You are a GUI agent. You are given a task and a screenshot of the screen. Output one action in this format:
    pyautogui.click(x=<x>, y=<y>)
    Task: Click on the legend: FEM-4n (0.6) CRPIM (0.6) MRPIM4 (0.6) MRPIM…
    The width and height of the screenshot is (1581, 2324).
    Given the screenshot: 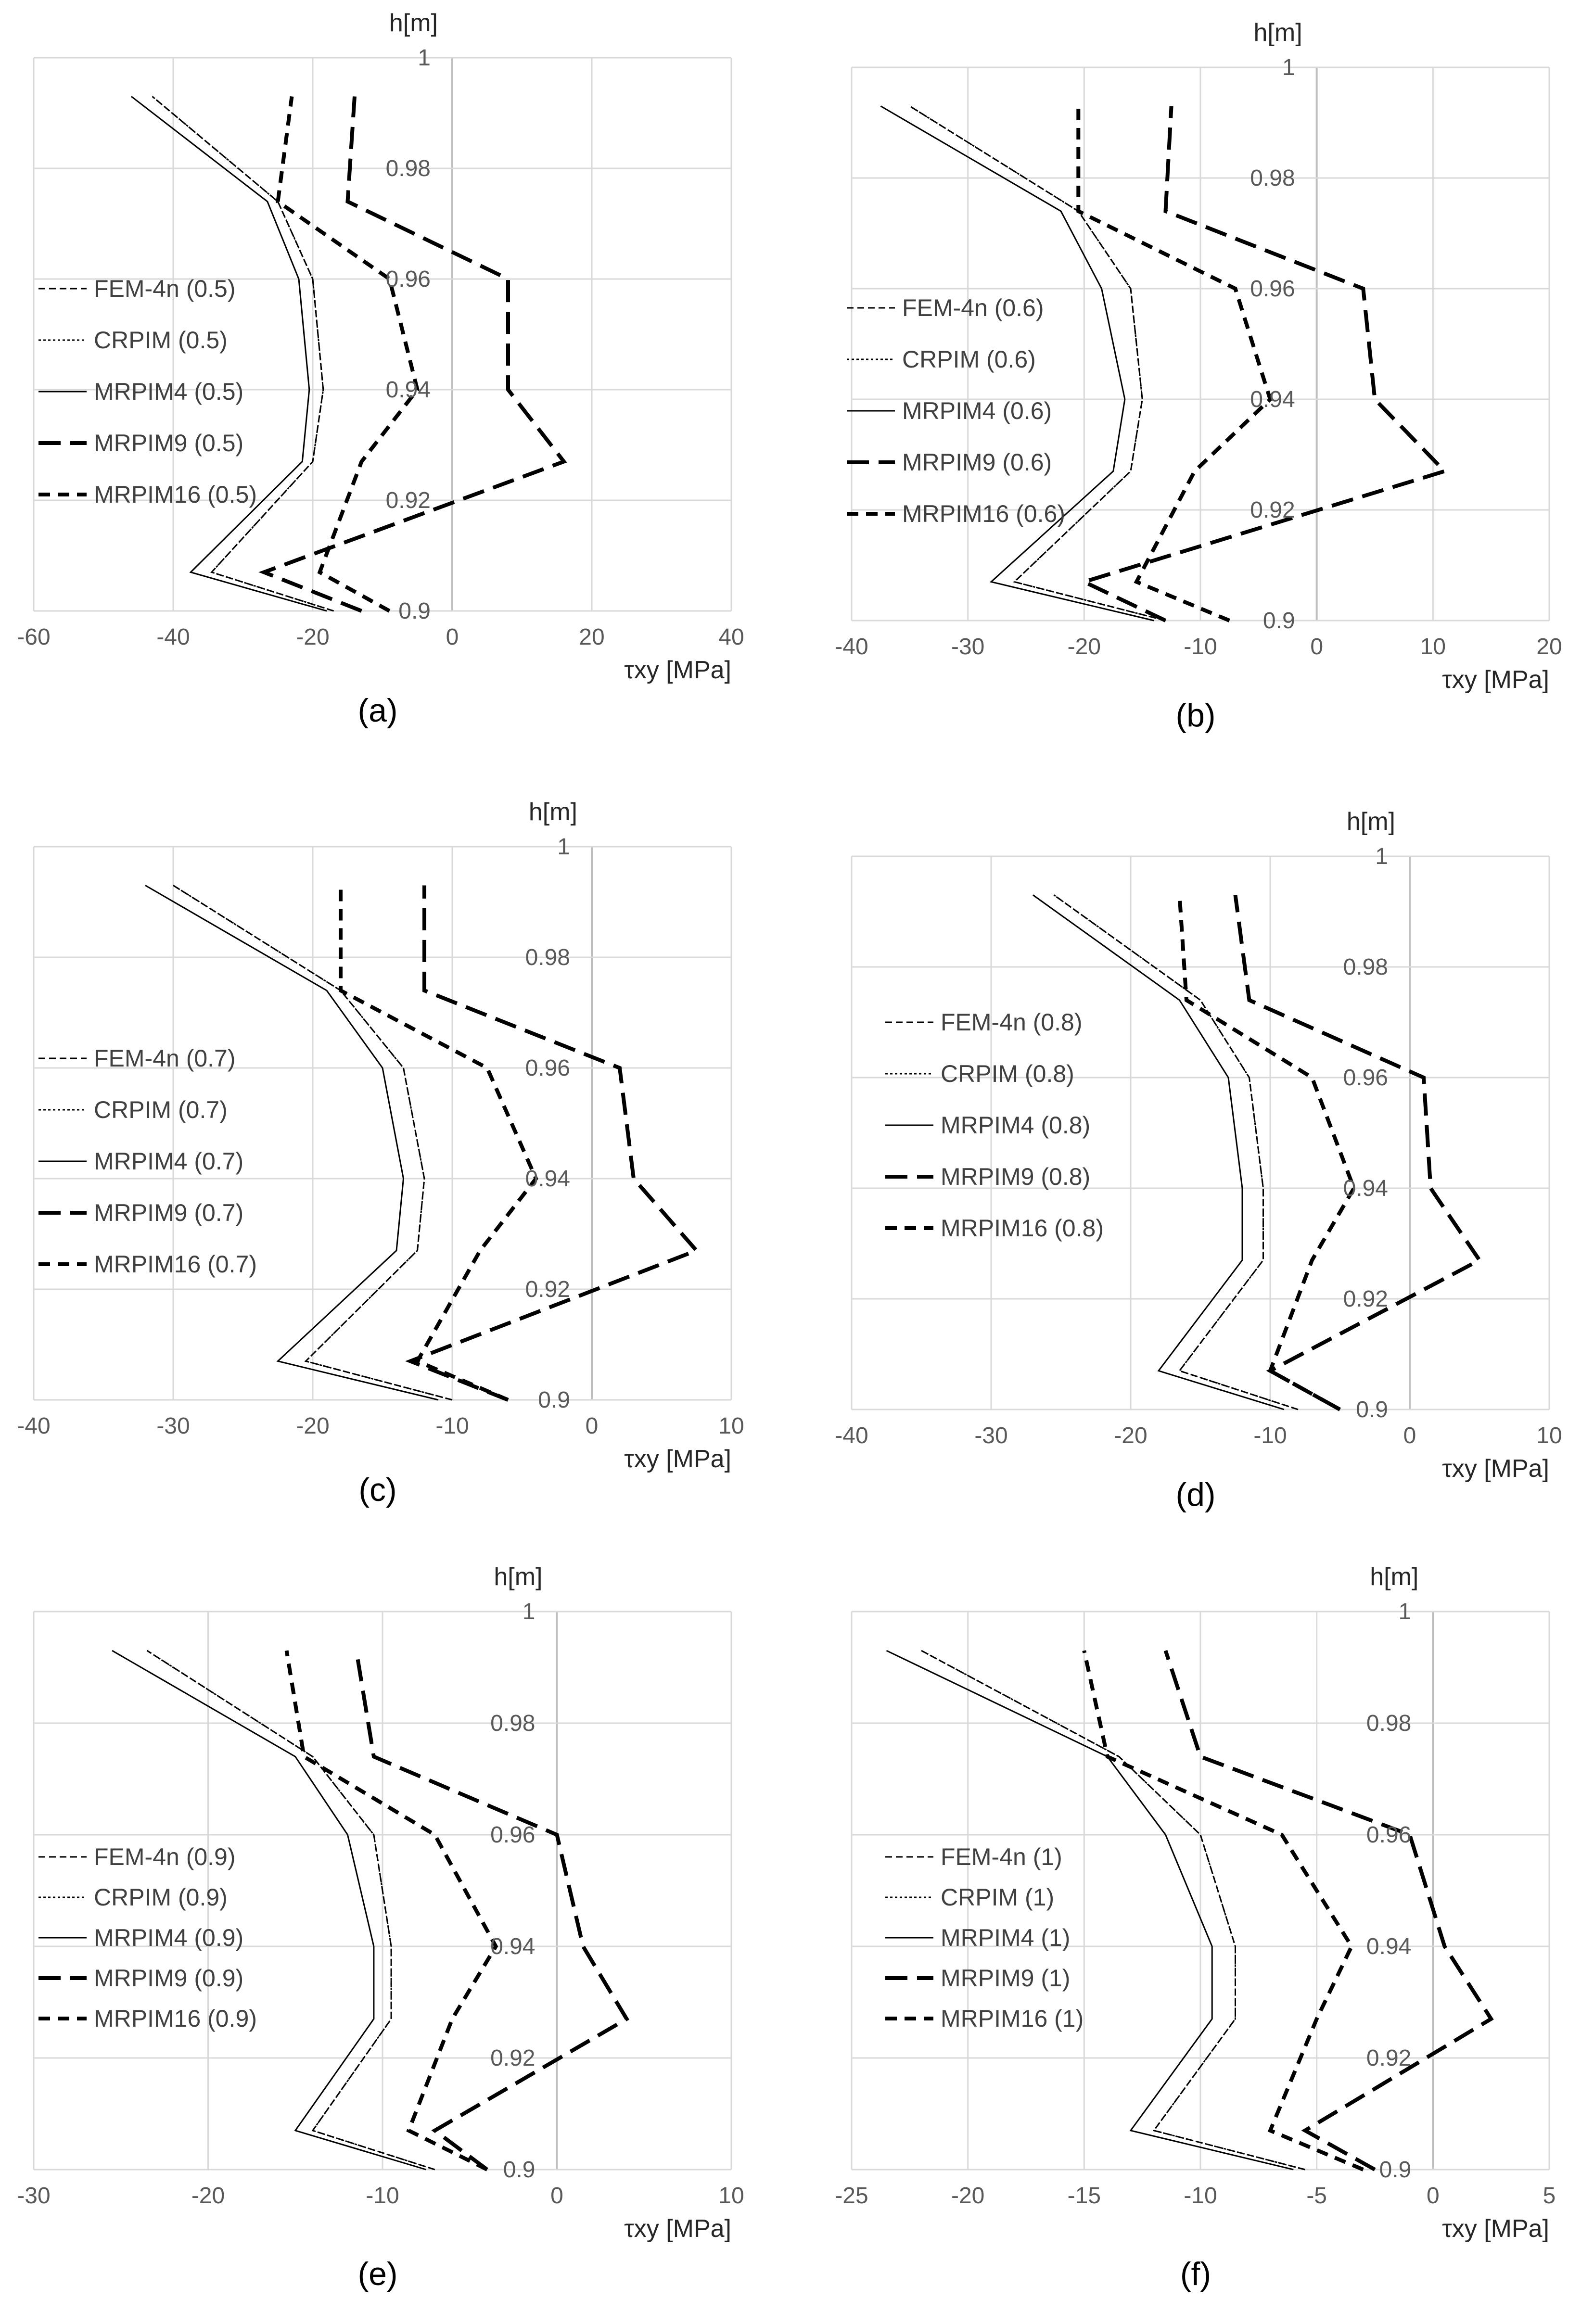 What is the action you would take?
    pyautogui.click(x=956, y=410)
    